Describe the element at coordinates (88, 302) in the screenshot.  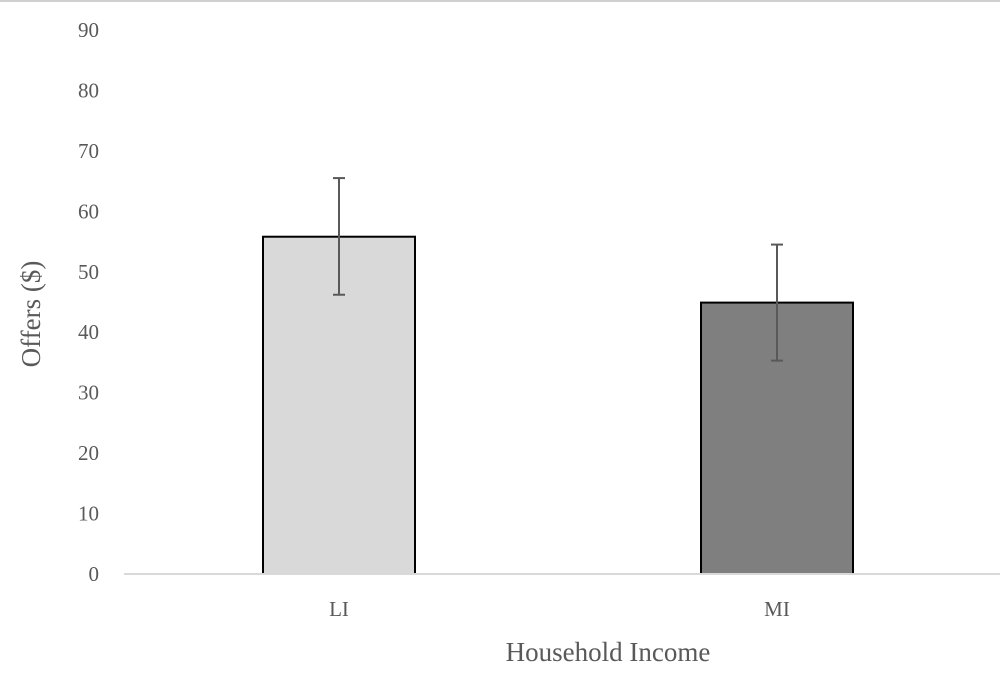
I see `y-axis-ticks: 0 10 20 30 40 50 60 70 80 90` at that location.